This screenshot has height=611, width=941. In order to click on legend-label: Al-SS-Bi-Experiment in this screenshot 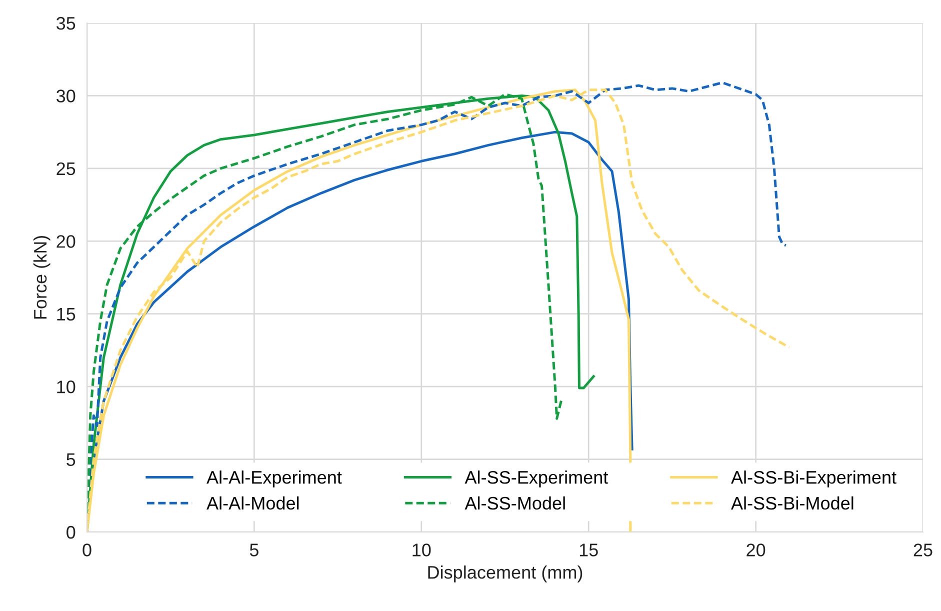, I will do `click(813, 479)`.